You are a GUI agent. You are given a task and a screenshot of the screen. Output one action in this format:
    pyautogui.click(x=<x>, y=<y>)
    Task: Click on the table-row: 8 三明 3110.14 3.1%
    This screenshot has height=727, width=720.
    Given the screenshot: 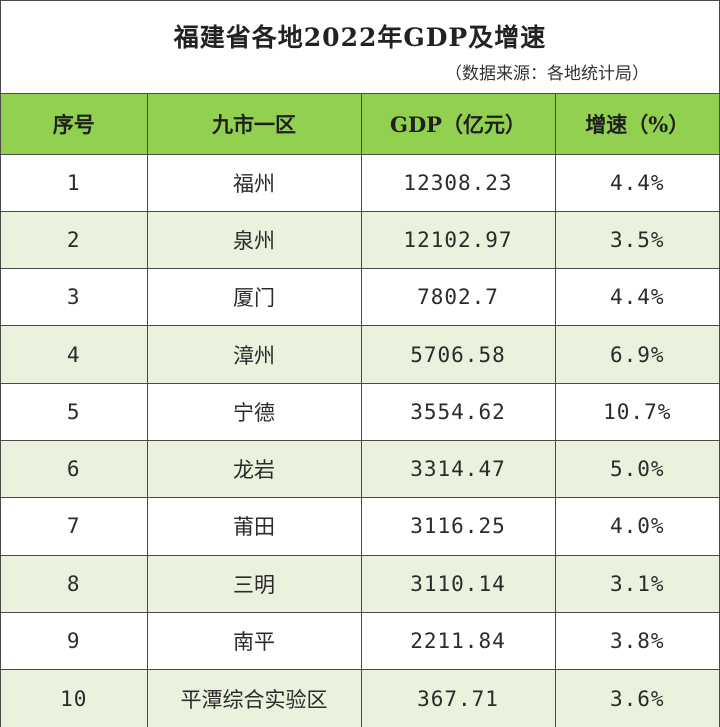 What is the action you would take?
    pyautogui.click(x=360, y=583)
    